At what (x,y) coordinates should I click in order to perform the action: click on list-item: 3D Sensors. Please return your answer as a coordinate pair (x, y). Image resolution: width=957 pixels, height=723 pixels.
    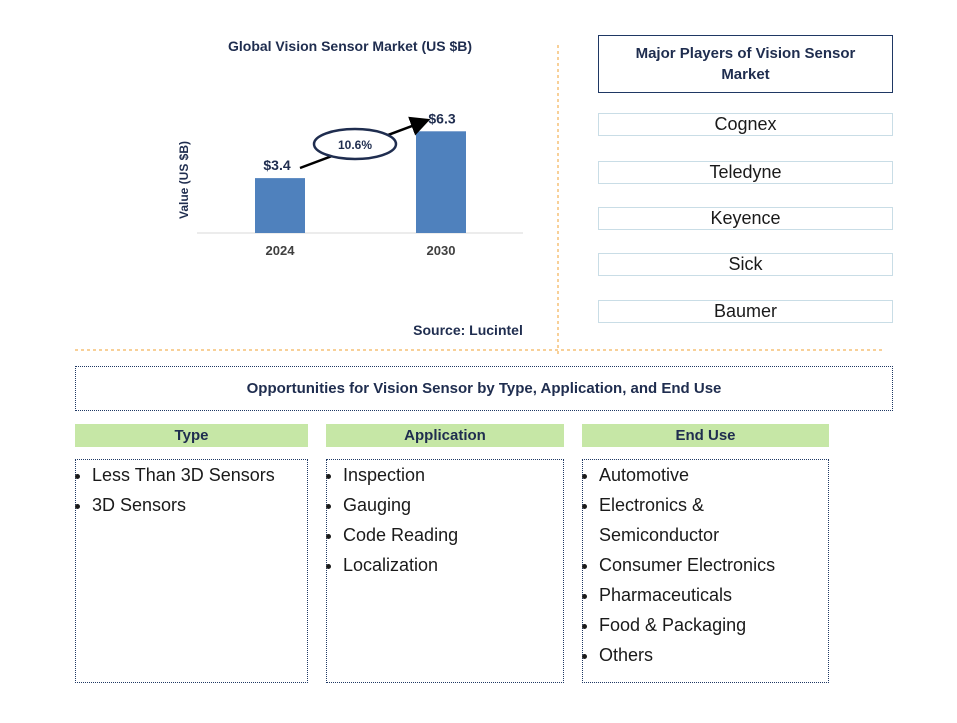
    Looking at the image, I should click on (199, 505).